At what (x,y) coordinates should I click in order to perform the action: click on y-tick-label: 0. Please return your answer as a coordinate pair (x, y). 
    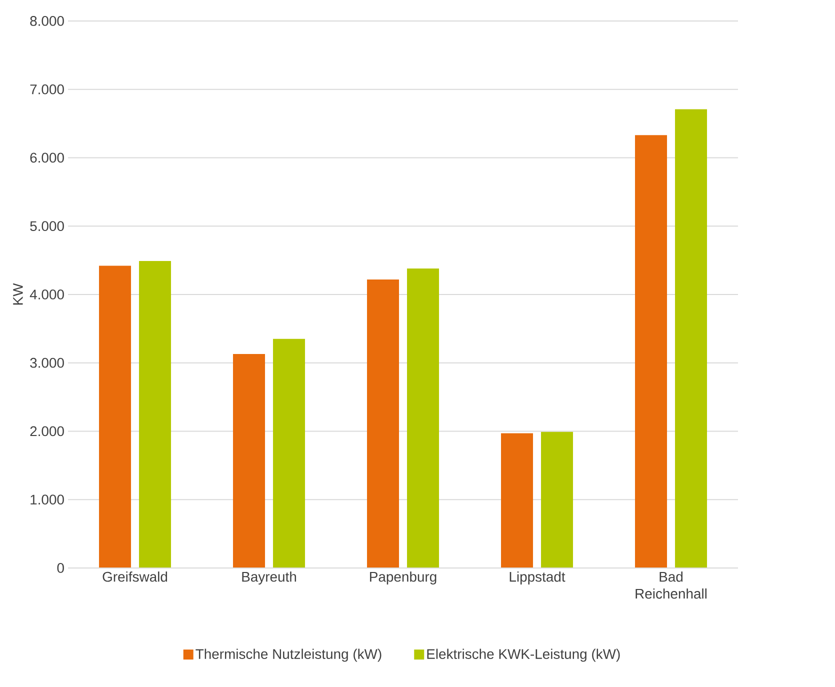
    Looking at the image, I should click on (60, 568).